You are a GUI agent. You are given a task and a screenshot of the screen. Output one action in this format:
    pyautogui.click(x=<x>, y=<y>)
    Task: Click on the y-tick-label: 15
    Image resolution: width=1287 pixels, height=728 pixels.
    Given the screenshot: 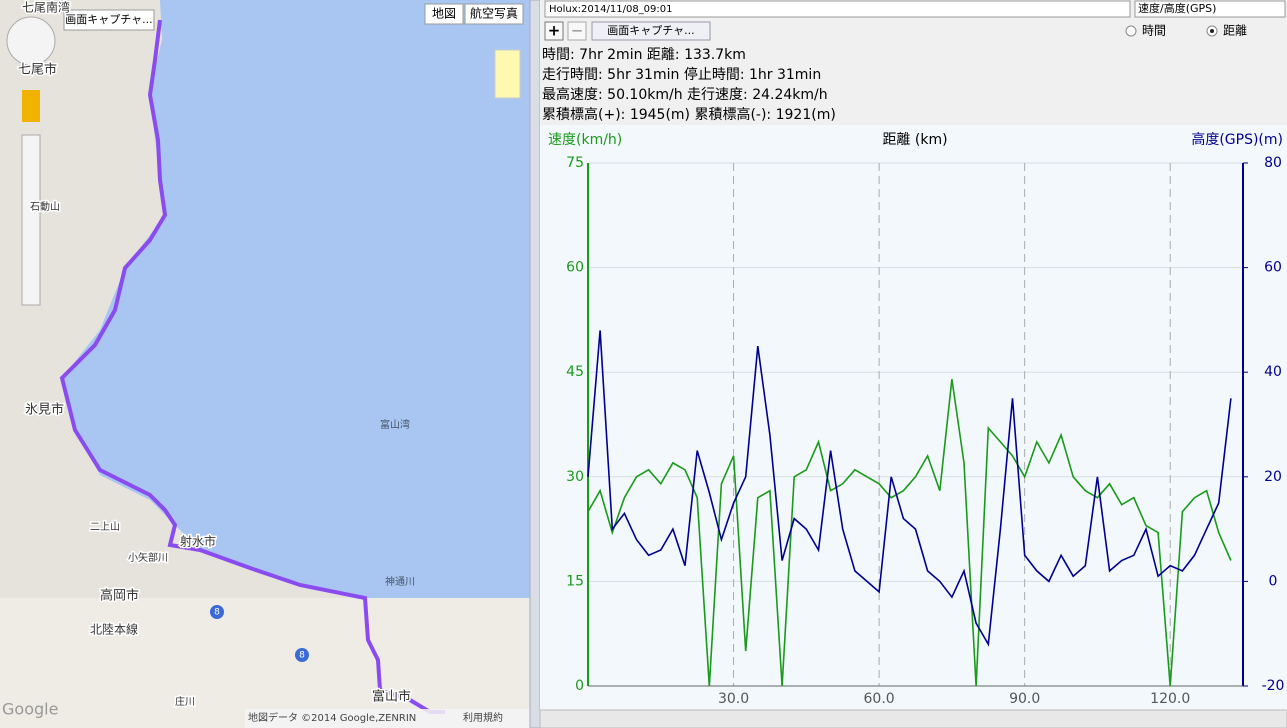 What is the action you would take?
    pyautogui.click(x=575, y=581)
    